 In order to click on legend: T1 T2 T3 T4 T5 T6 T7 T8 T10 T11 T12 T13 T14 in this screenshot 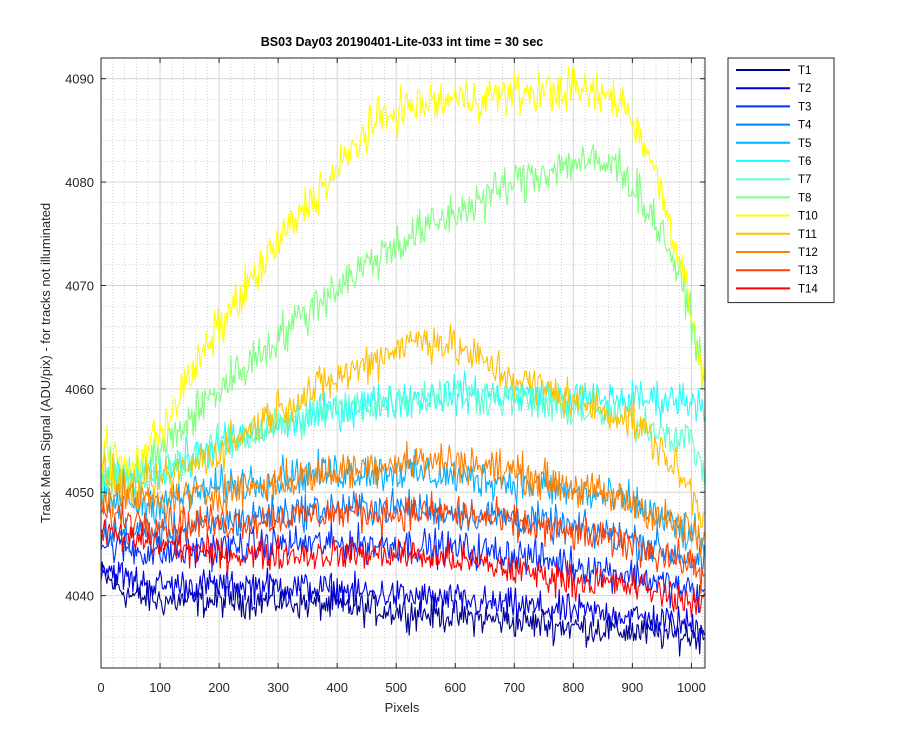, I will do `click(781, 180)`.